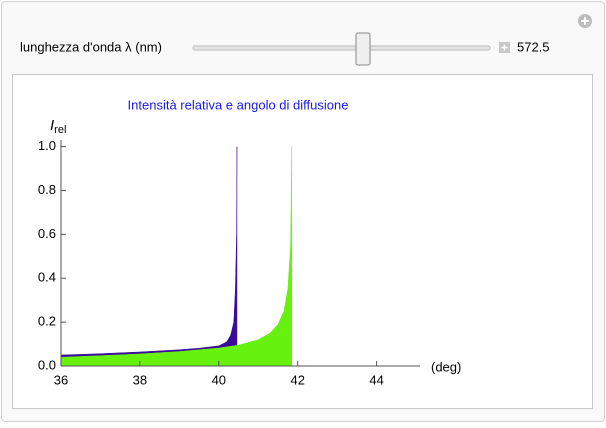 Image resolution: width=606 pixels, height=428 pixels. What do you see at coordinates (47, 189) in the screenshot?
I see `y-tick-label: 0.8` at bounding box center [47, 189].